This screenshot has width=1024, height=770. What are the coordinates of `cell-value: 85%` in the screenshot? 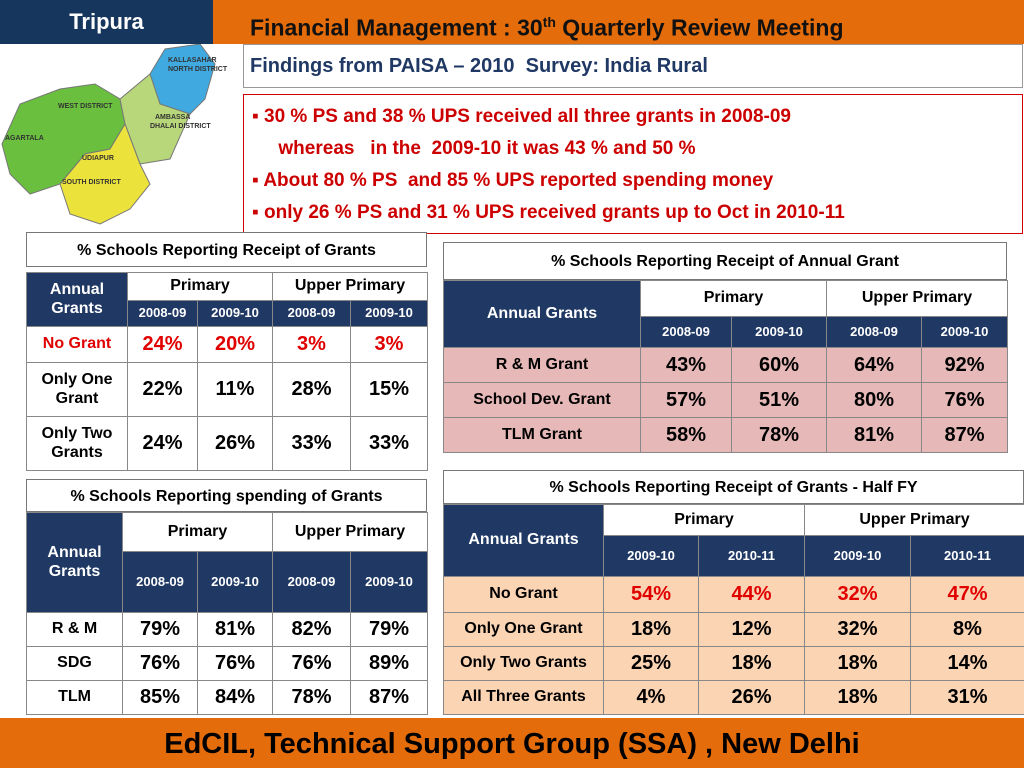 It's located at (160, 698).